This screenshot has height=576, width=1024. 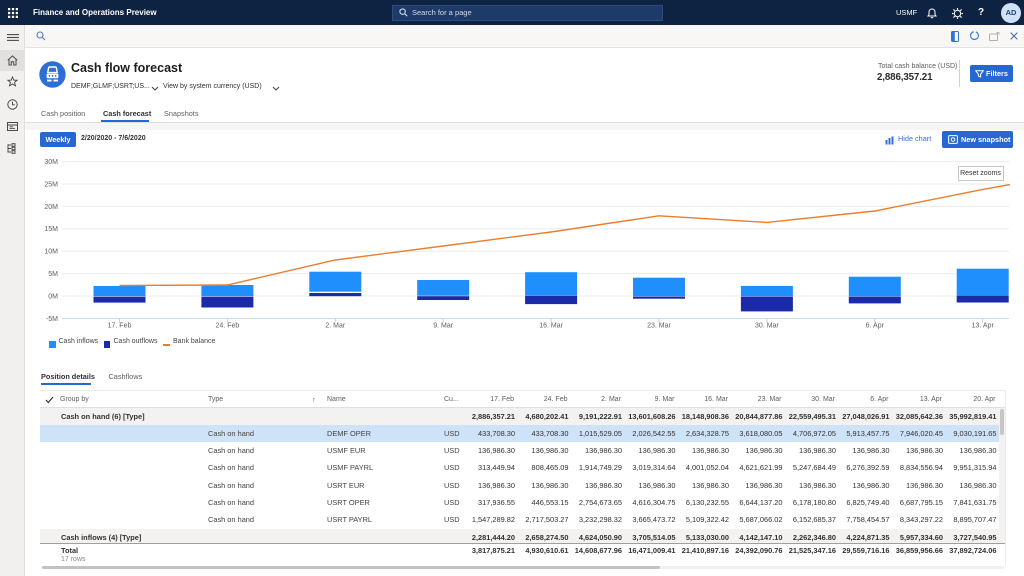 I want to click on svg-text: 24. Feb, so click(x=228, y=326).